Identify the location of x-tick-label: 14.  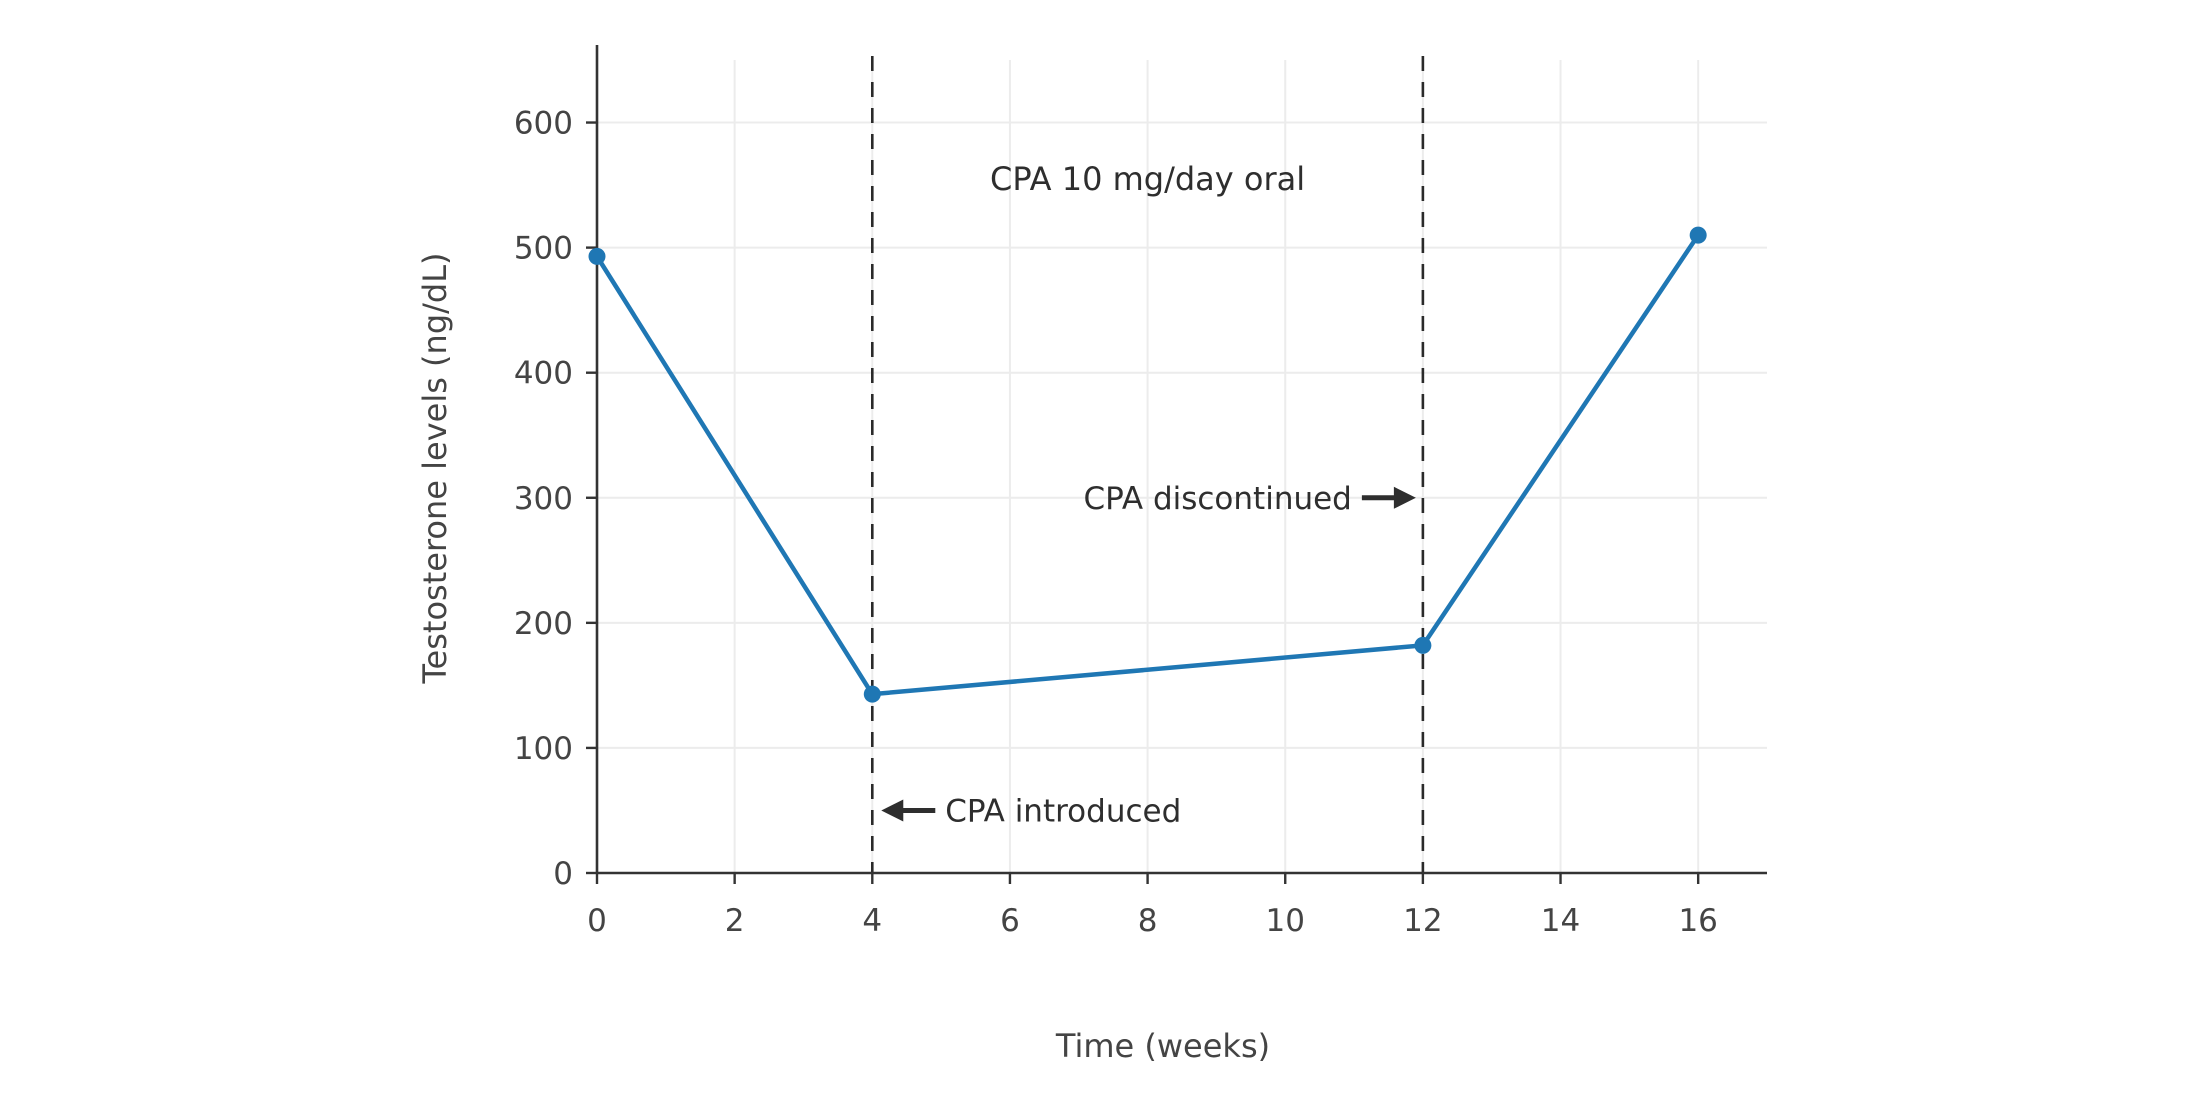
(1560, 921).